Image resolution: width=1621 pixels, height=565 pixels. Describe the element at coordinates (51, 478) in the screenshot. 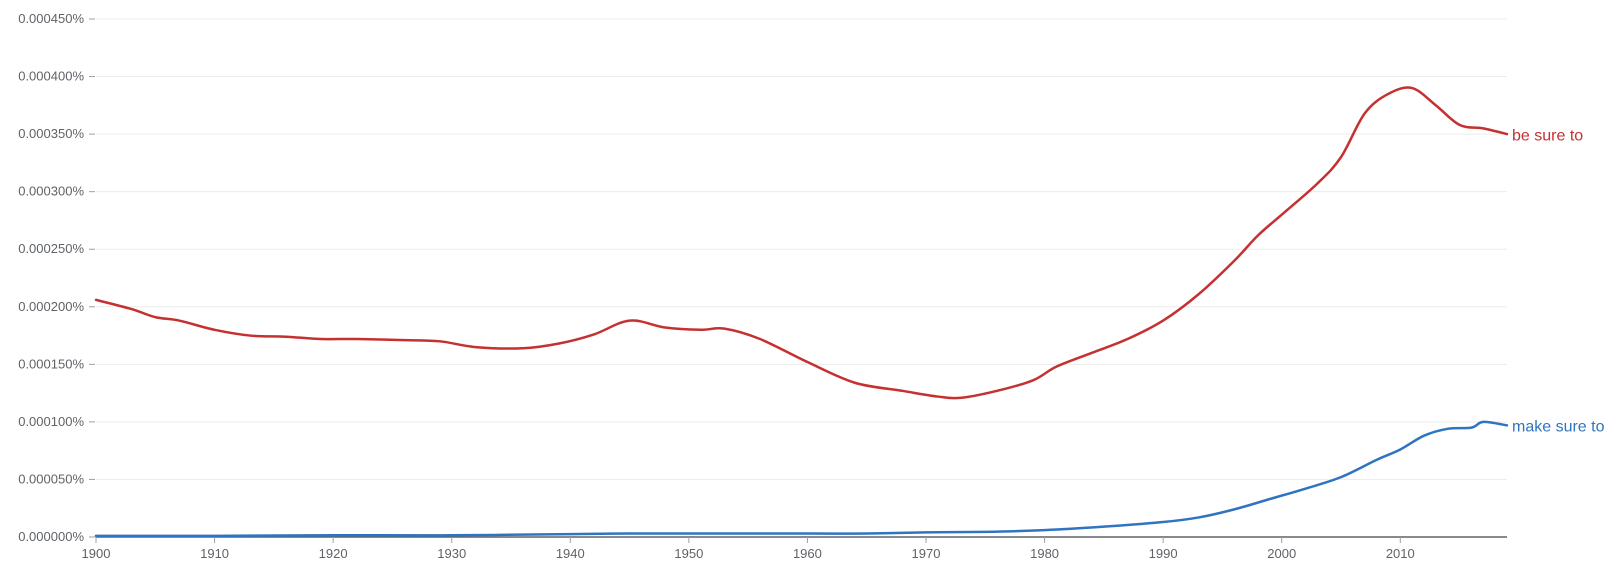

I see `y-tick-label: 0.000050%` at that location.